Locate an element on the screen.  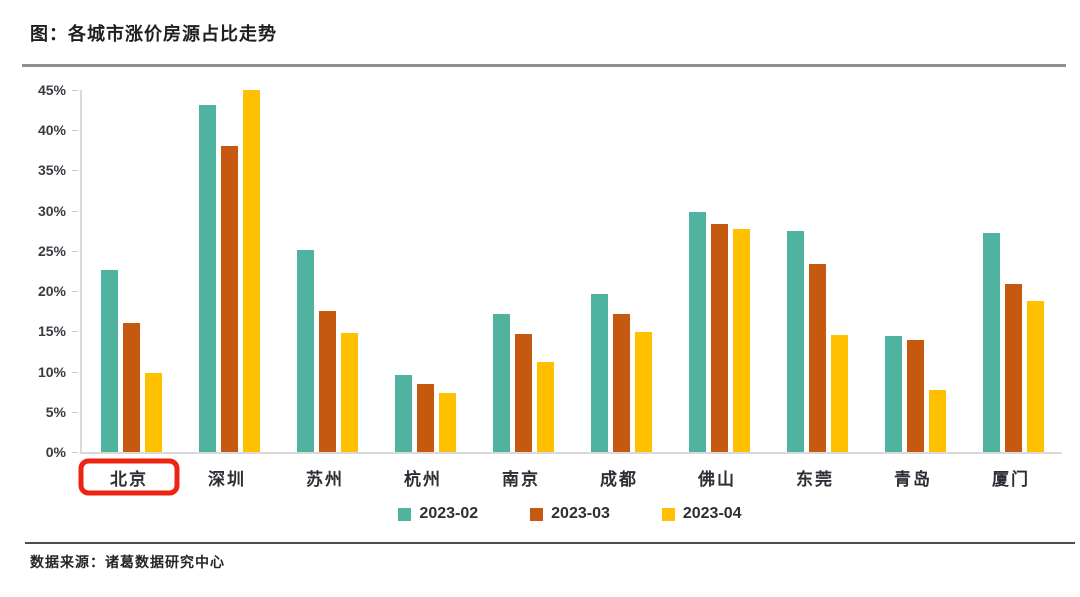
legend: 2023-02 2023-03 2023-04 is located at coordinates (570, 514).